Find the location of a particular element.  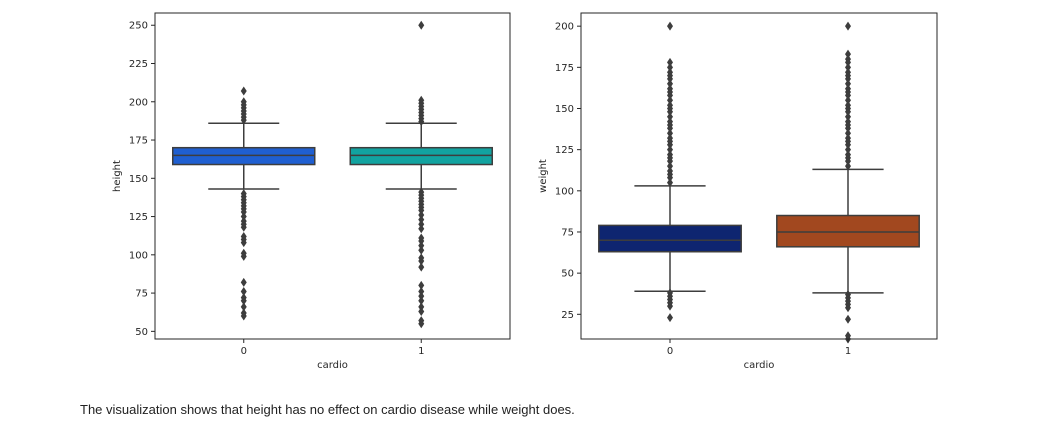

y-axis-label: height is located at coordinates (117, 176).